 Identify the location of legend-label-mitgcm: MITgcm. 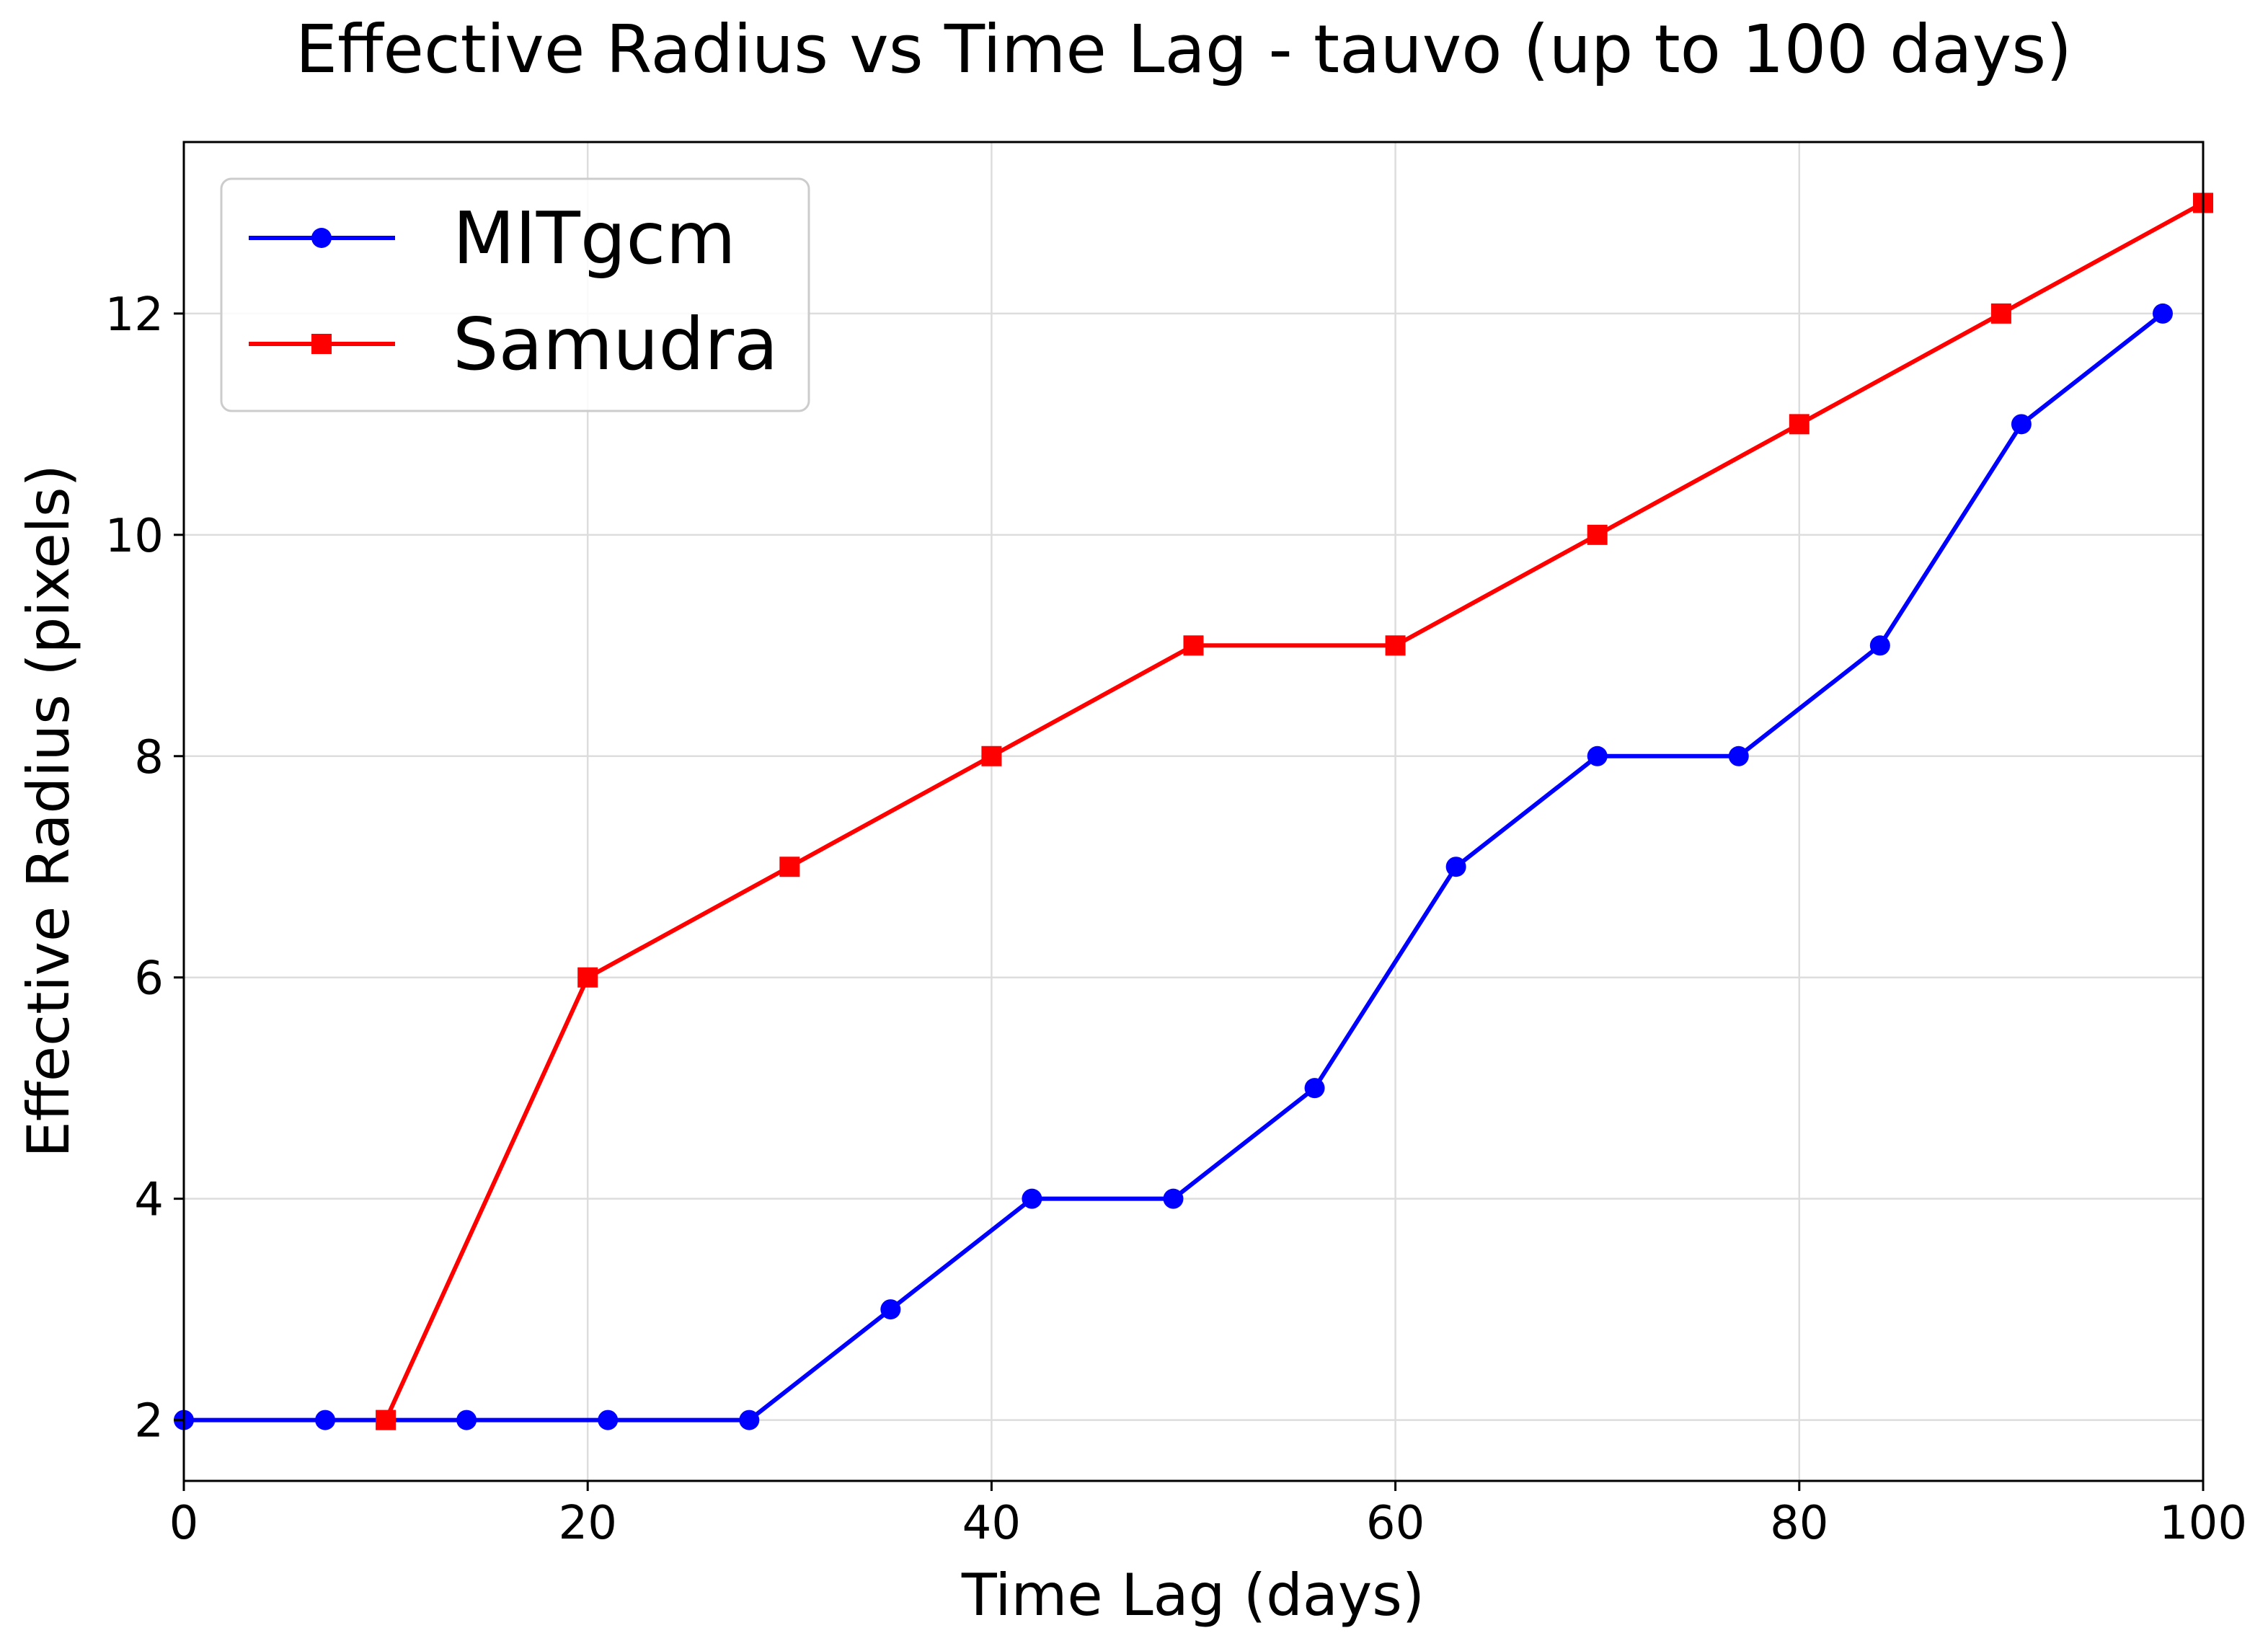
(594, 238).